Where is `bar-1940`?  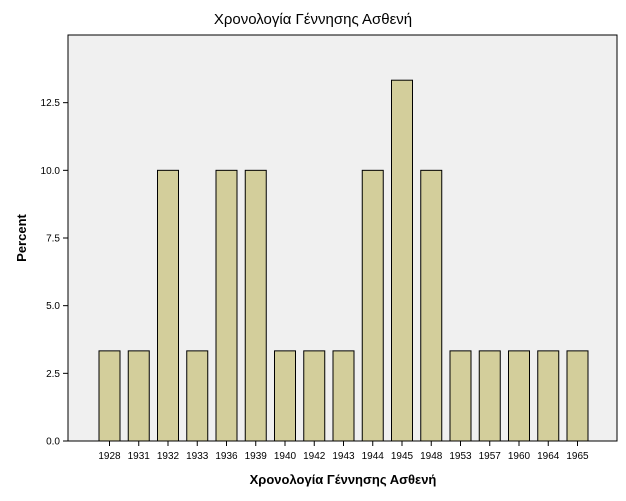
bar-1940 is located at coordinates (285, 396).